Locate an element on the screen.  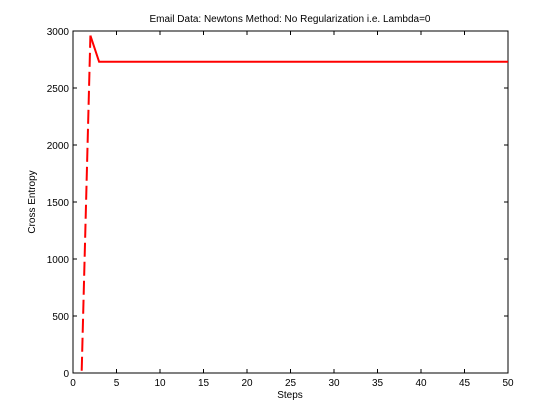
x-tick-label: 20 is located at coordinates (247, 383).